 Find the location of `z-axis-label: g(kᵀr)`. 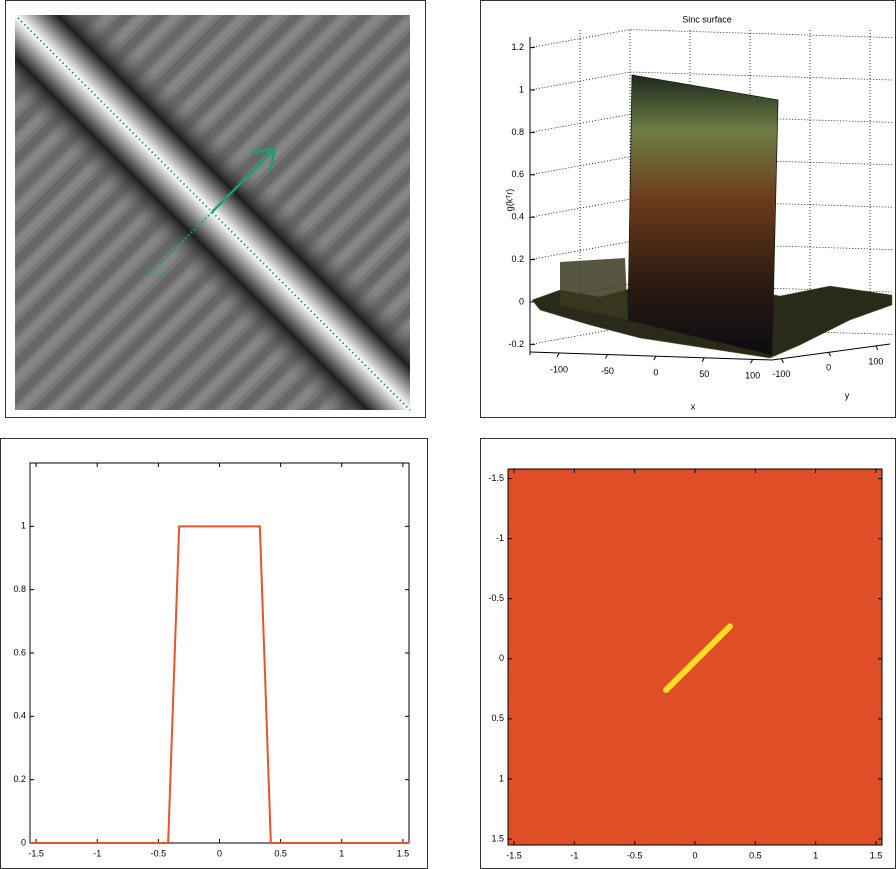

z-axis-label: g(kᵀr) is located at coordinates (509, 200).